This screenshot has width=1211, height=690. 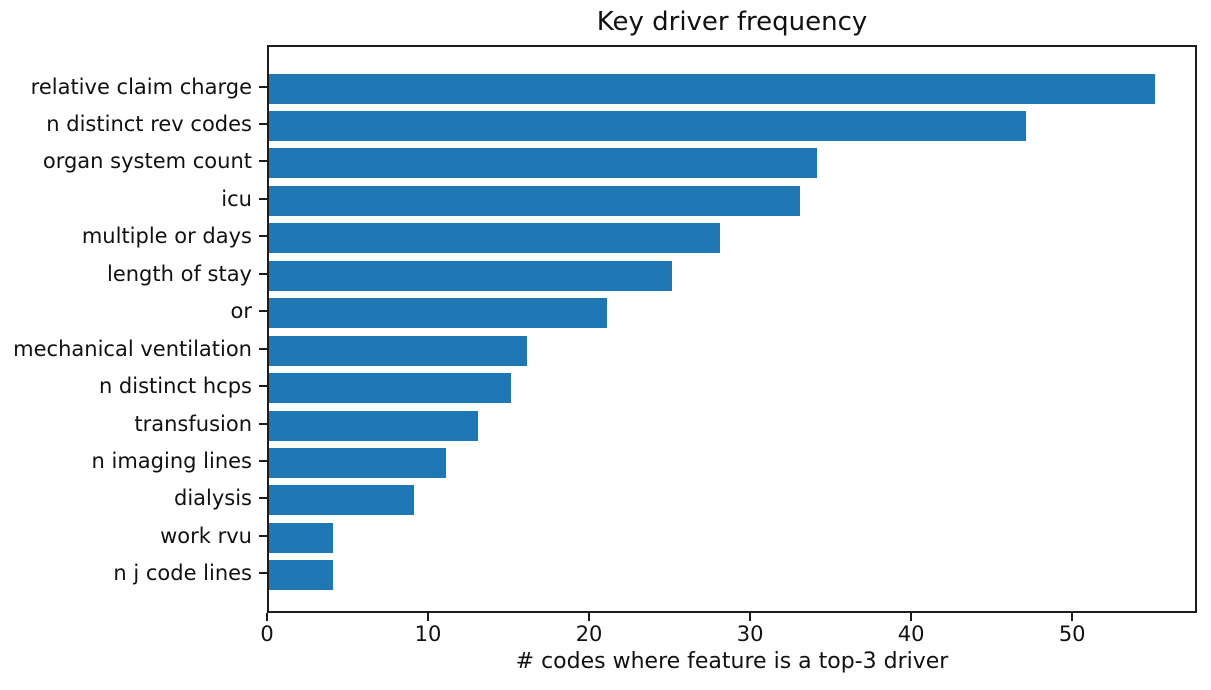 What do you see at coordinates (1072, 634) in the screenshot?
I see `x-tick-label: 50` at bounding box center [1072, 634].